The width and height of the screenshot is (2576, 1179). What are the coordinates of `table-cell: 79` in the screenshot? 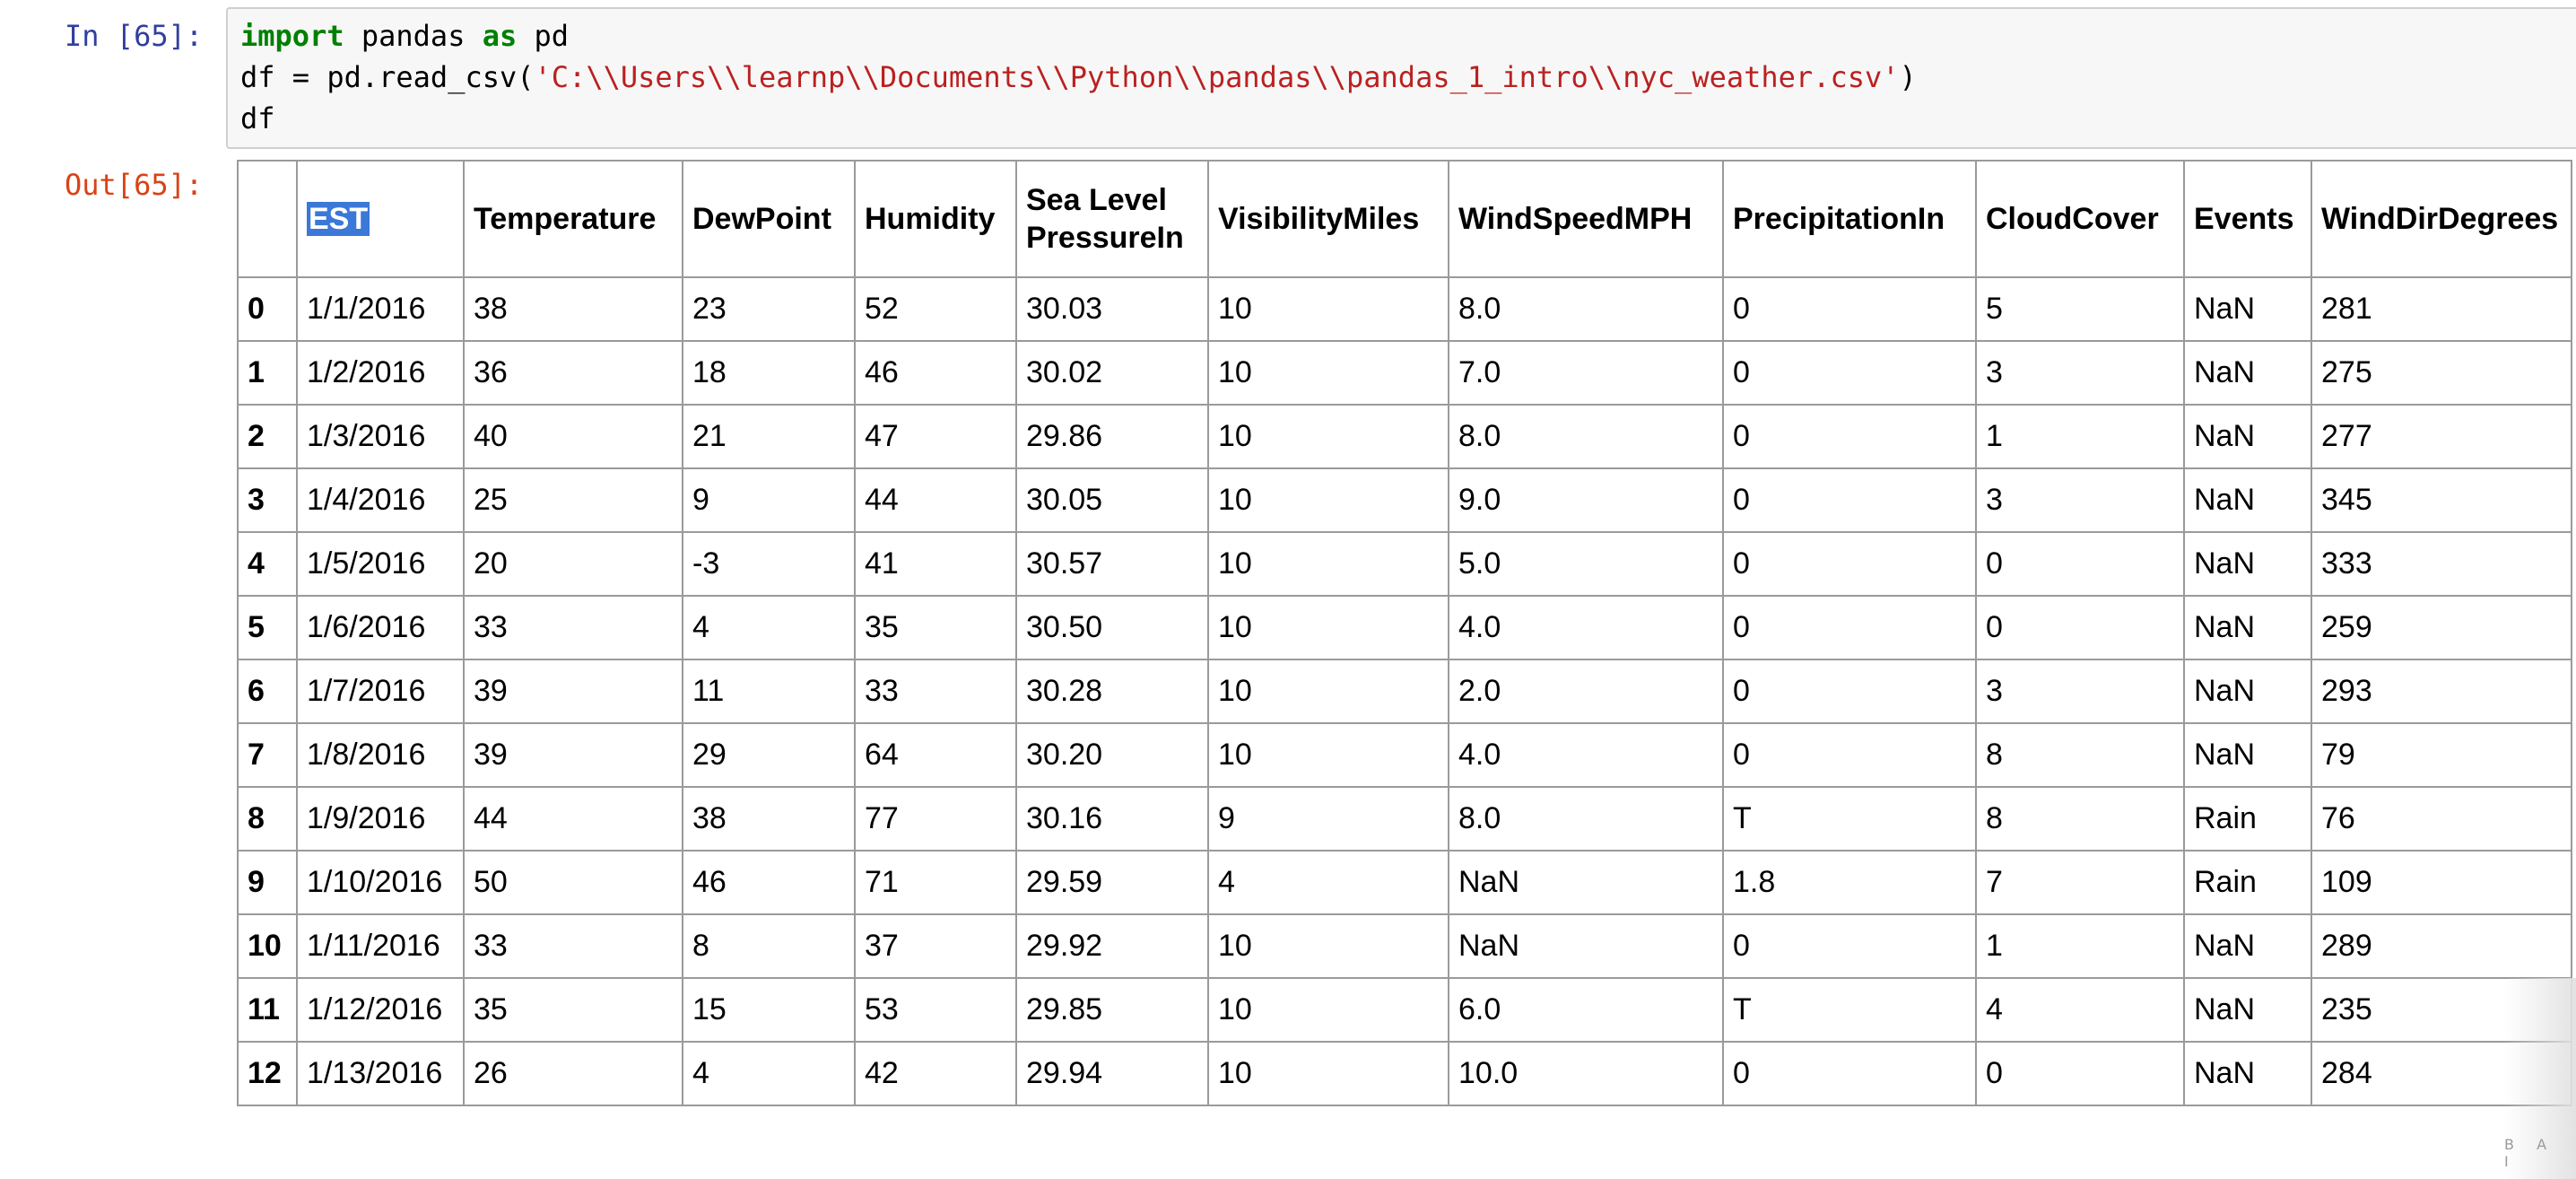 It's located at (2441, 755).